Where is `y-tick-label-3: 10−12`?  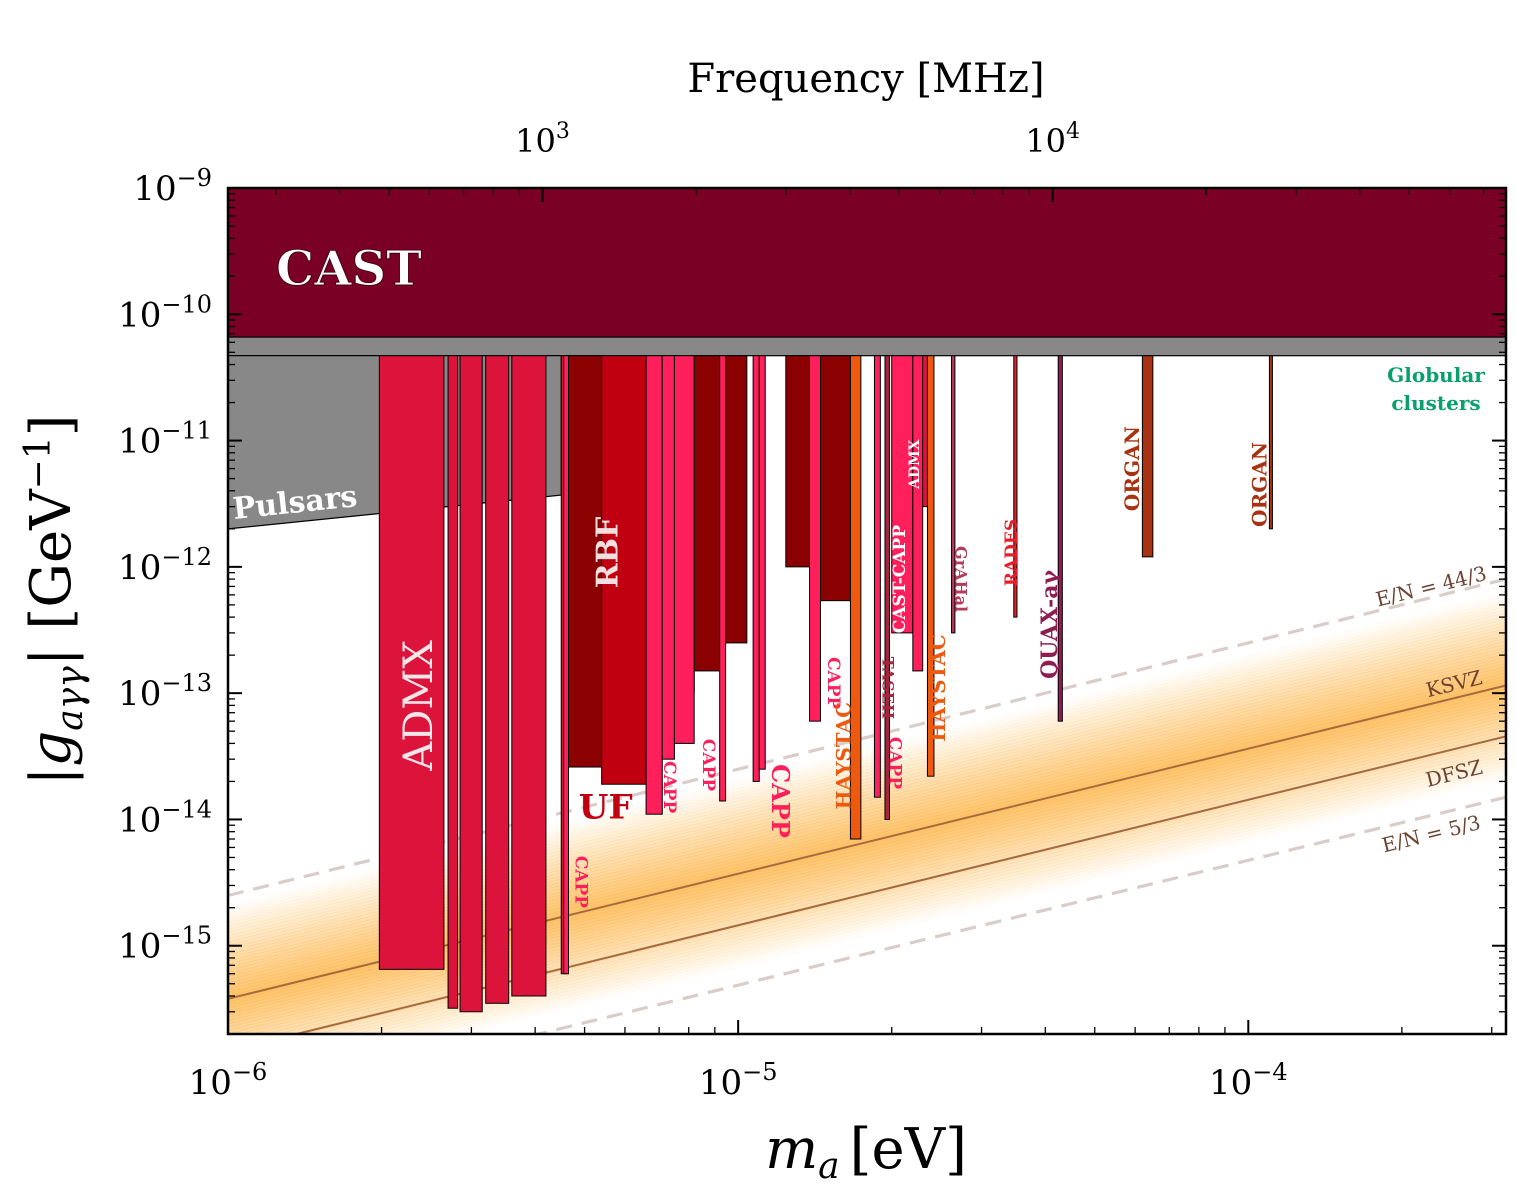
y-tick-label-3: 10−12 is located at coordinates (165, 565).